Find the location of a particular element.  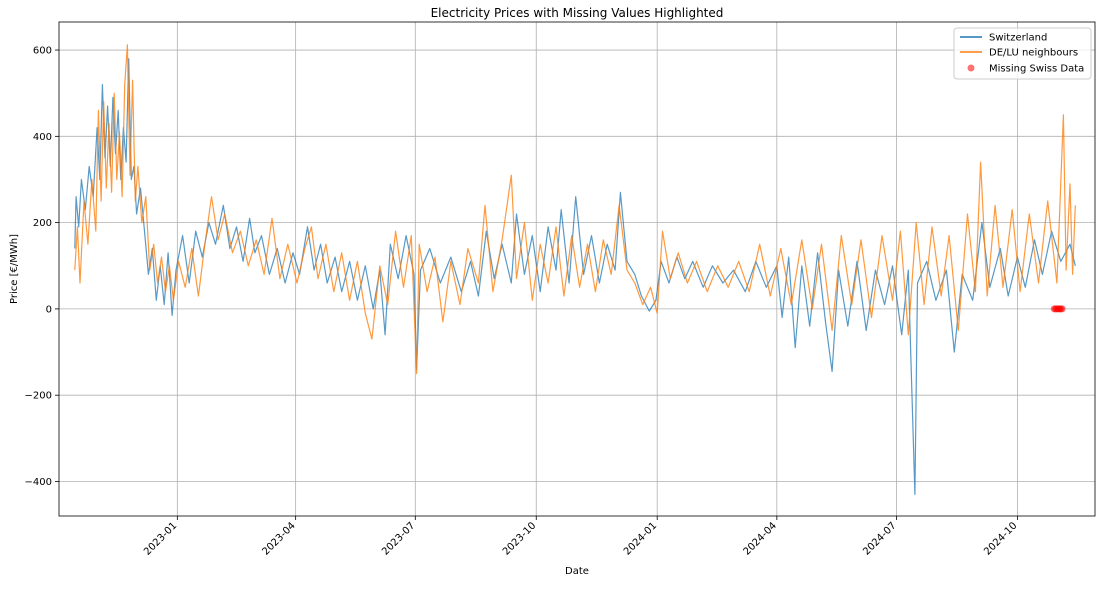

x-tick: 2024-01 is located at coordinates (640, 537).